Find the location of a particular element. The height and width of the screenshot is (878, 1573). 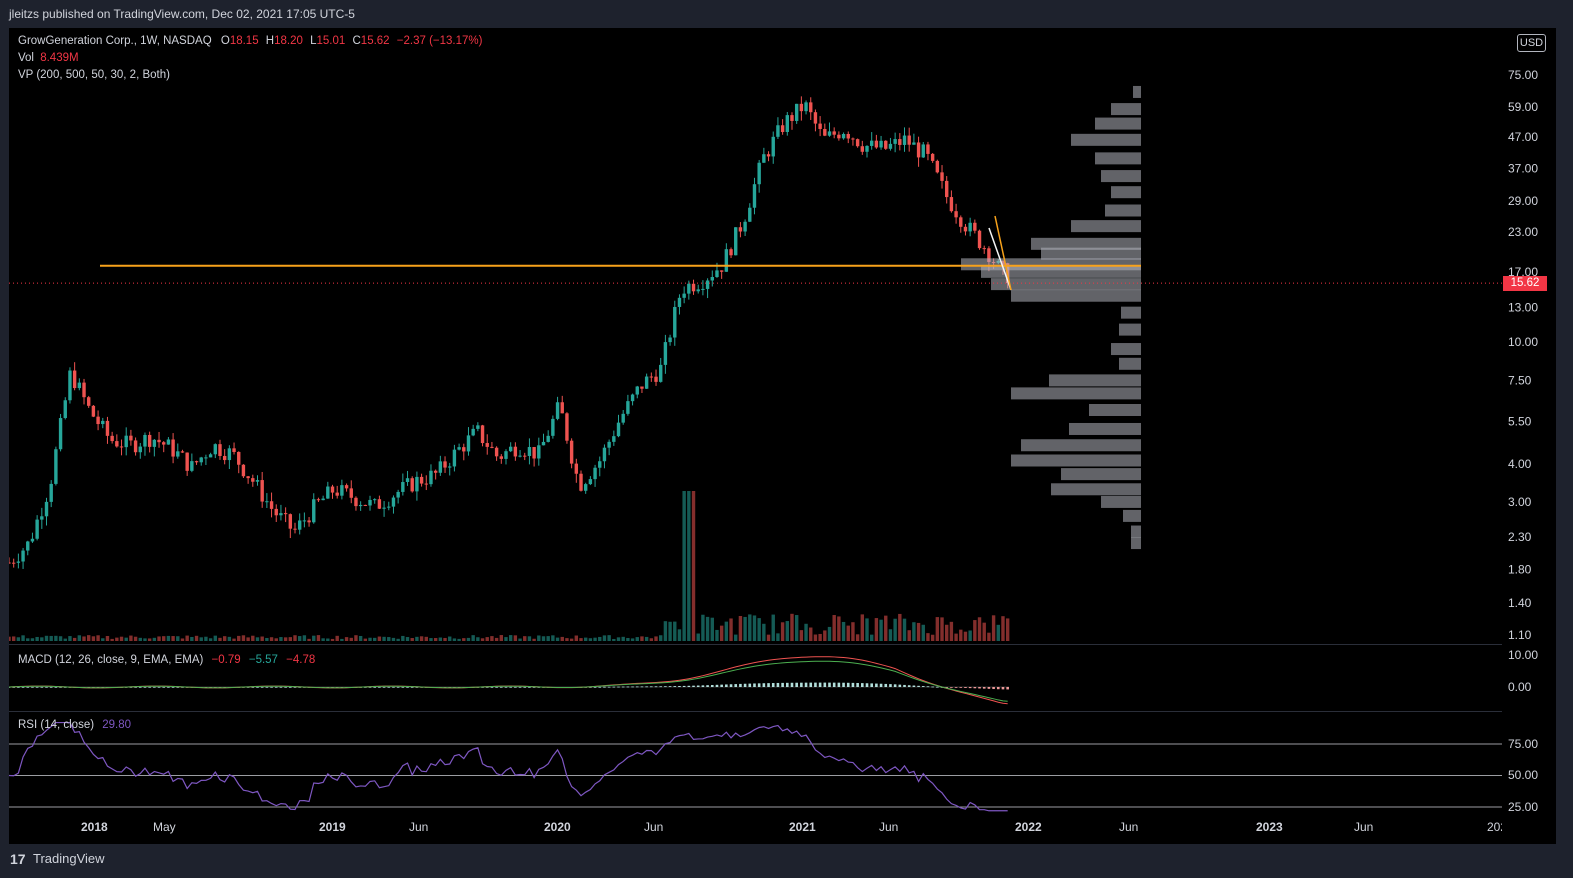

trendline-drawing is located at coordinates (1003, 253).